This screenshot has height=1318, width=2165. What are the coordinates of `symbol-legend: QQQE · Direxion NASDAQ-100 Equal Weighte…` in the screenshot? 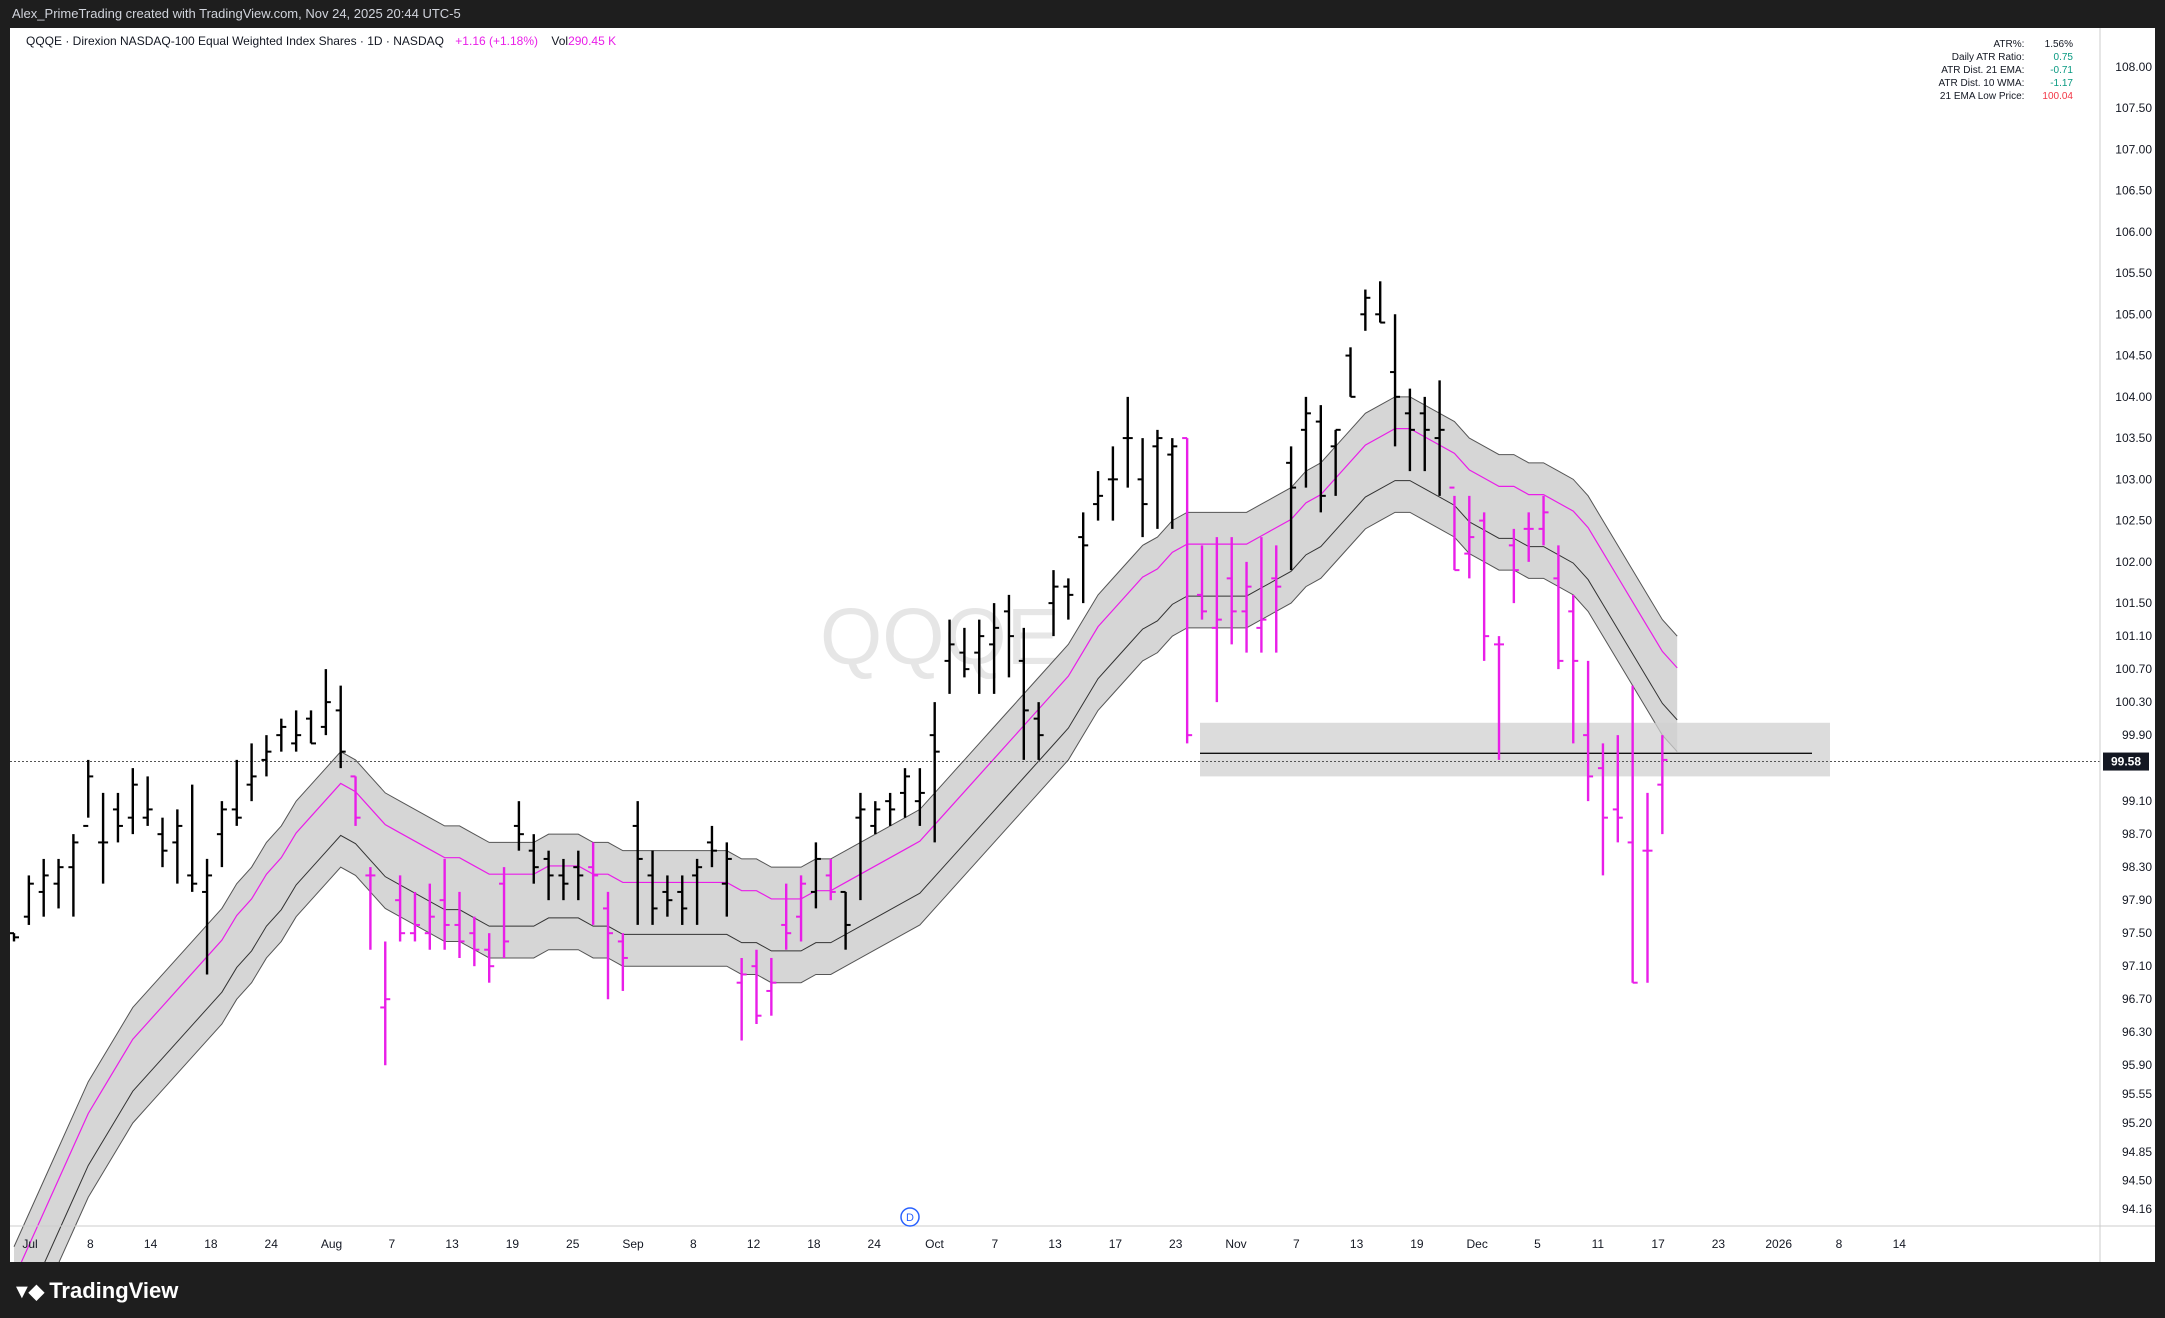 It's located at (321, 41).